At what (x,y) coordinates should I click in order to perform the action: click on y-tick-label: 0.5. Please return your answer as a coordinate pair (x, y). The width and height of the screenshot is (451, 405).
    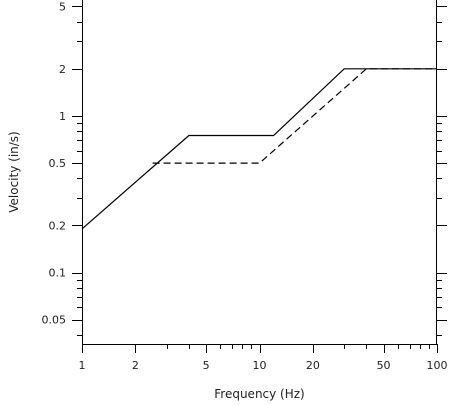
    Looking at the image, I should click on (58, 163).